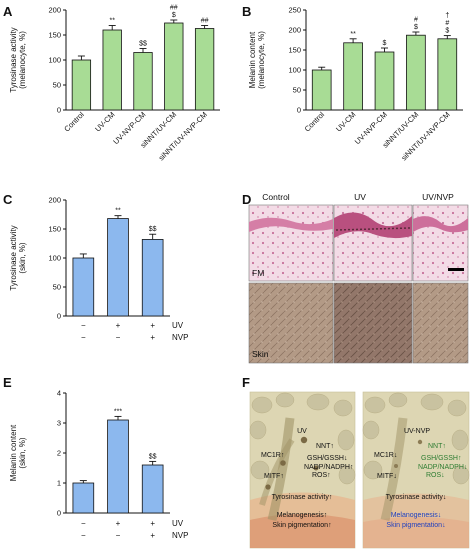 The width and height of the screenshot is (476, 550). I want to click on fm-epidermis-uv, so click(373, 225).